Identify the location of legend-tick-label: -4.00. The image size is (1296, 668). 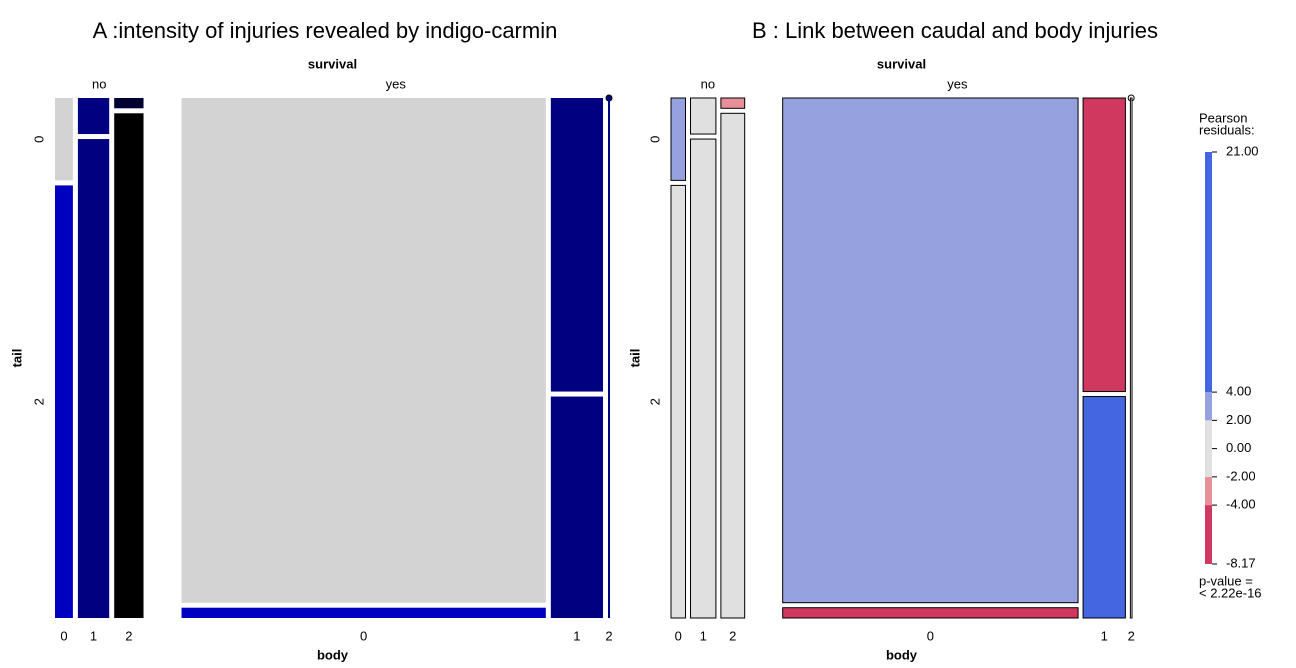
(1241, 504).